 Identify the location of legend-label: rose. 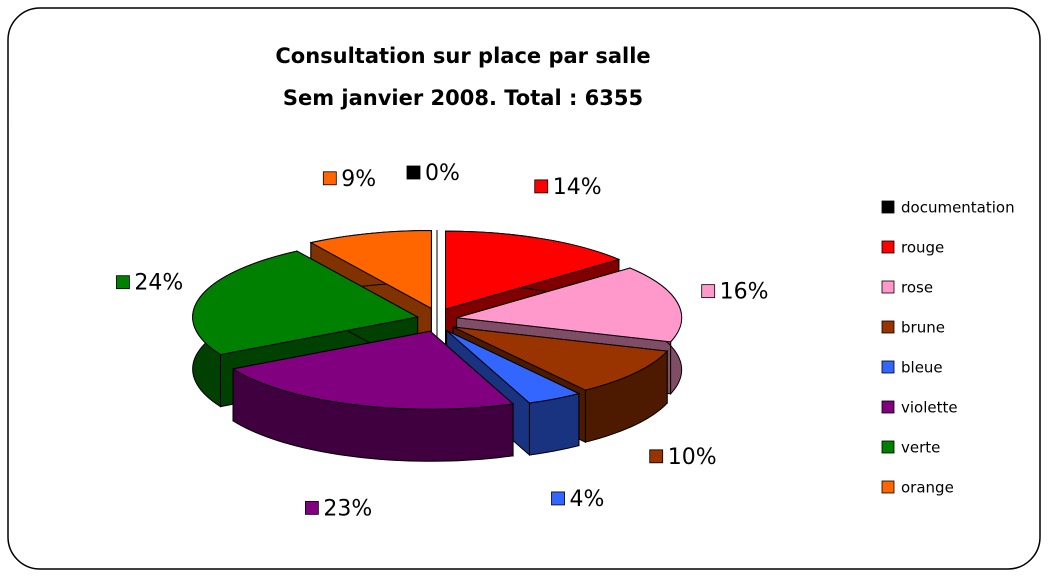
(917, 288).